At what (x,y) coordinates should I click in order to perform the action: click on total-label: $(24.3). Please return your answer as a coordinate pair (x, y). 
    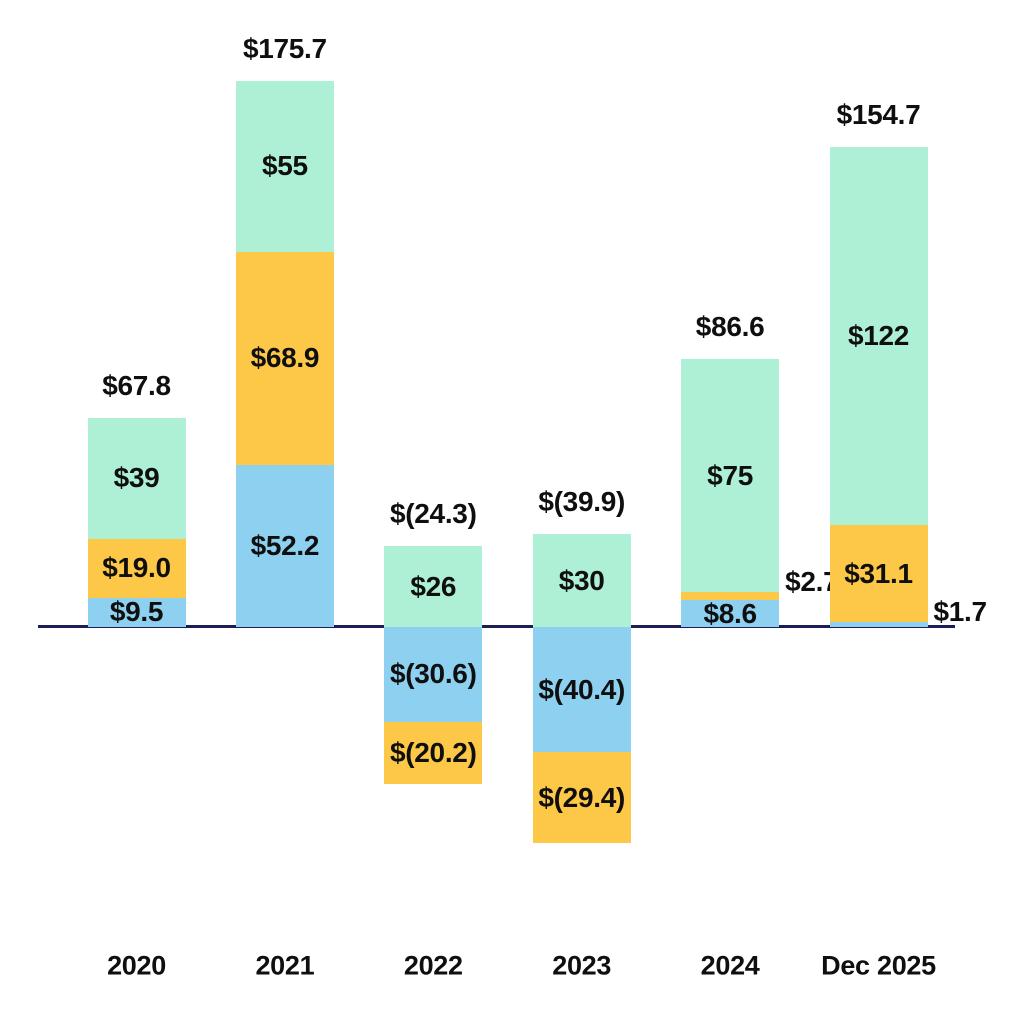
    Looking at the image, I should click on (433, 514).